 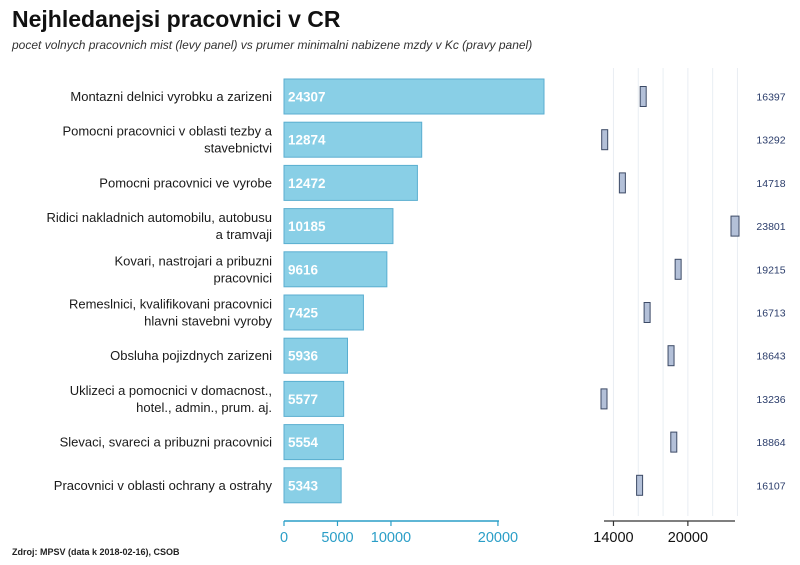 What do you see at coordinates (770, 357) in the screenshot?
I see `wage-value-label: 18643` at bounding box center [770, 357].